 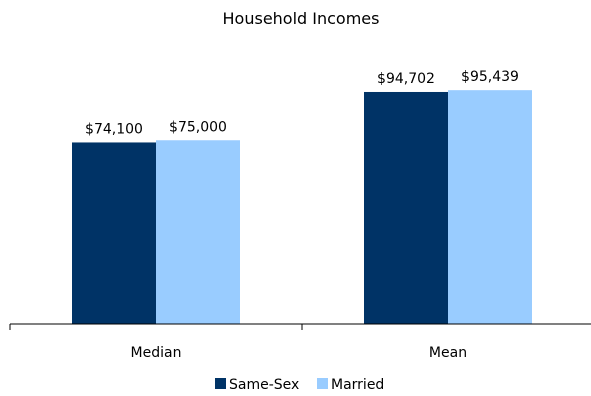 I want to click on bar-same-sex-median, so click(x=114, y=233).